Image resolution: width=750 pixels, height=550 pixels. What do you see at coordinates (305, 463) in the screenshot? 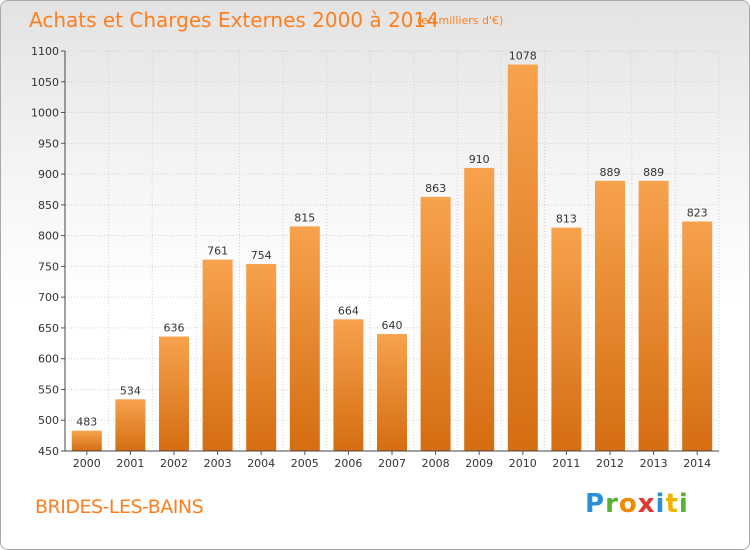
I see `x-tick-label: 2005` at bounding box center [305, 463].